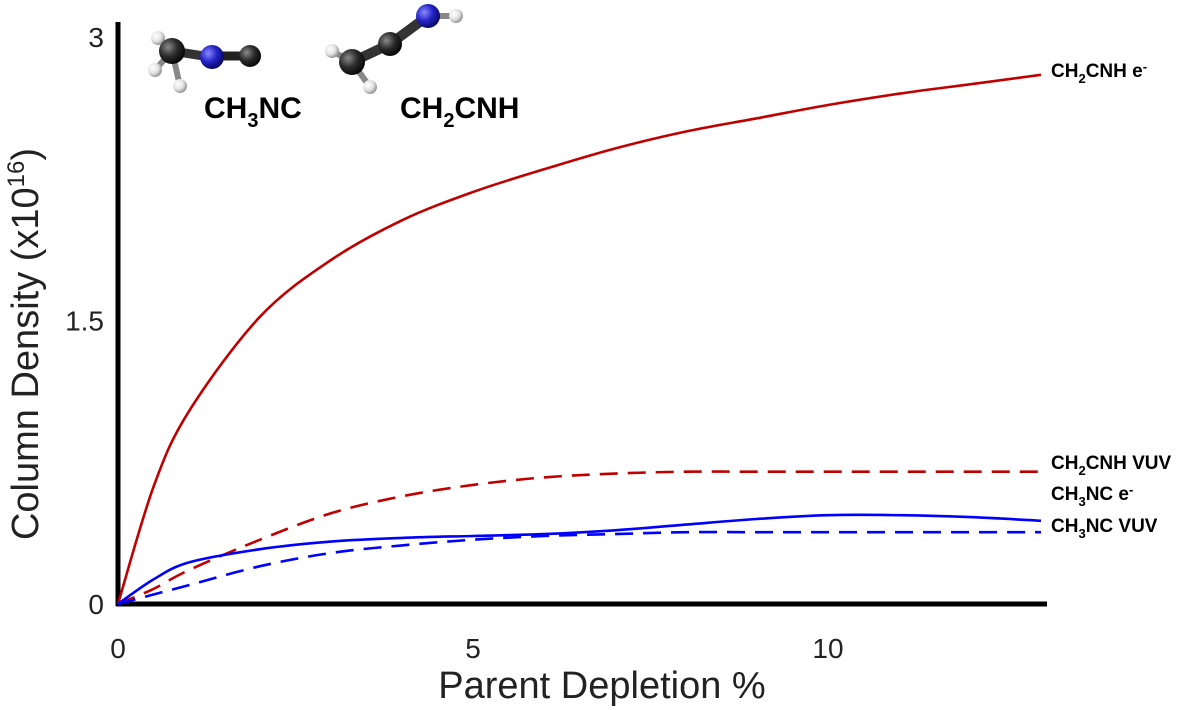 This screenshot has height=710, width=1200. What do you see at coordinates (579, 568) in the screenshot?
I see `series-line-ch3nc-vuv` at bounding box center [579, 568].